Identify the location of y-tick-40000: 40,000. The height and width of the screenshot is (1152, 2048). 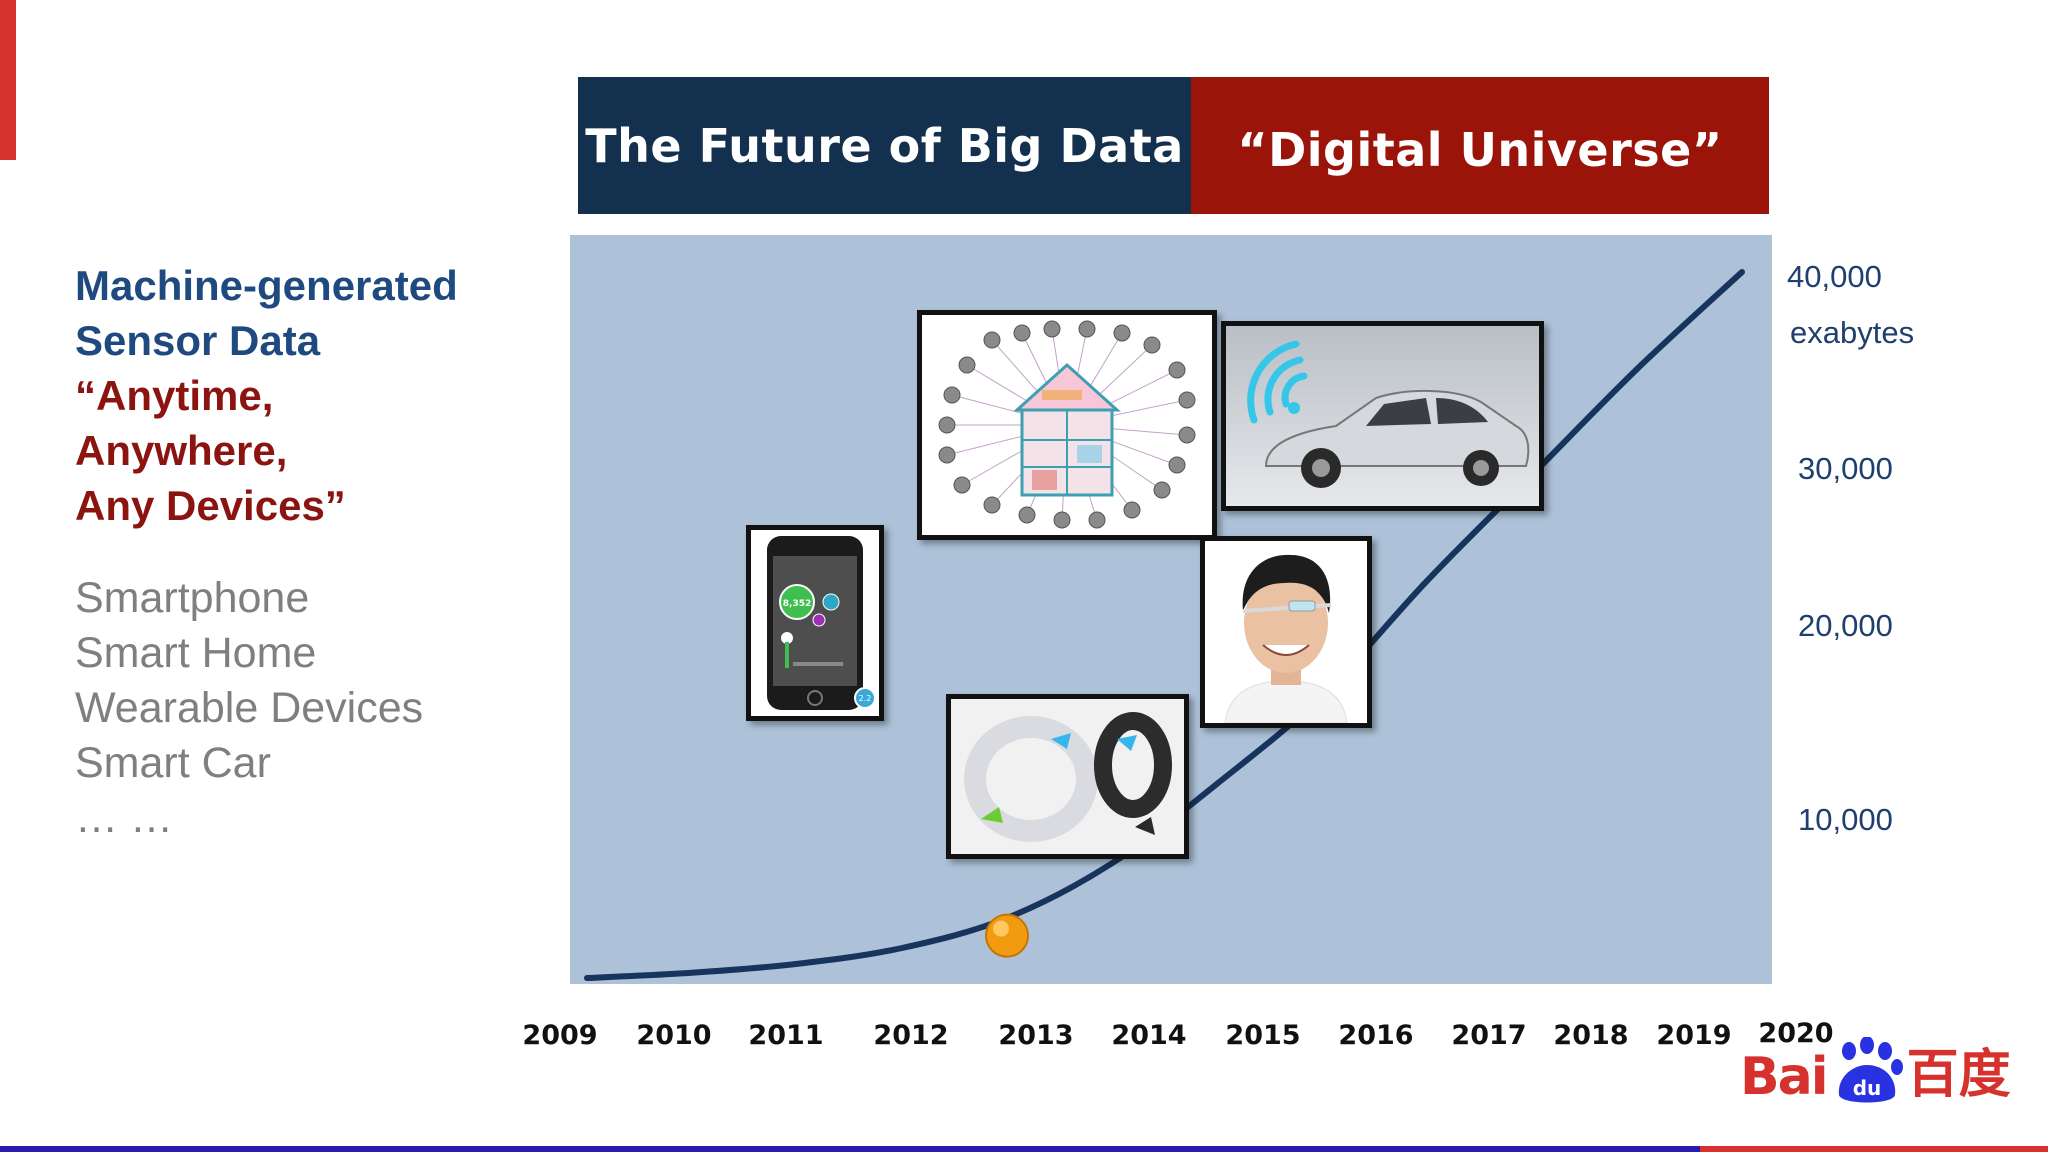
(1834, 276).